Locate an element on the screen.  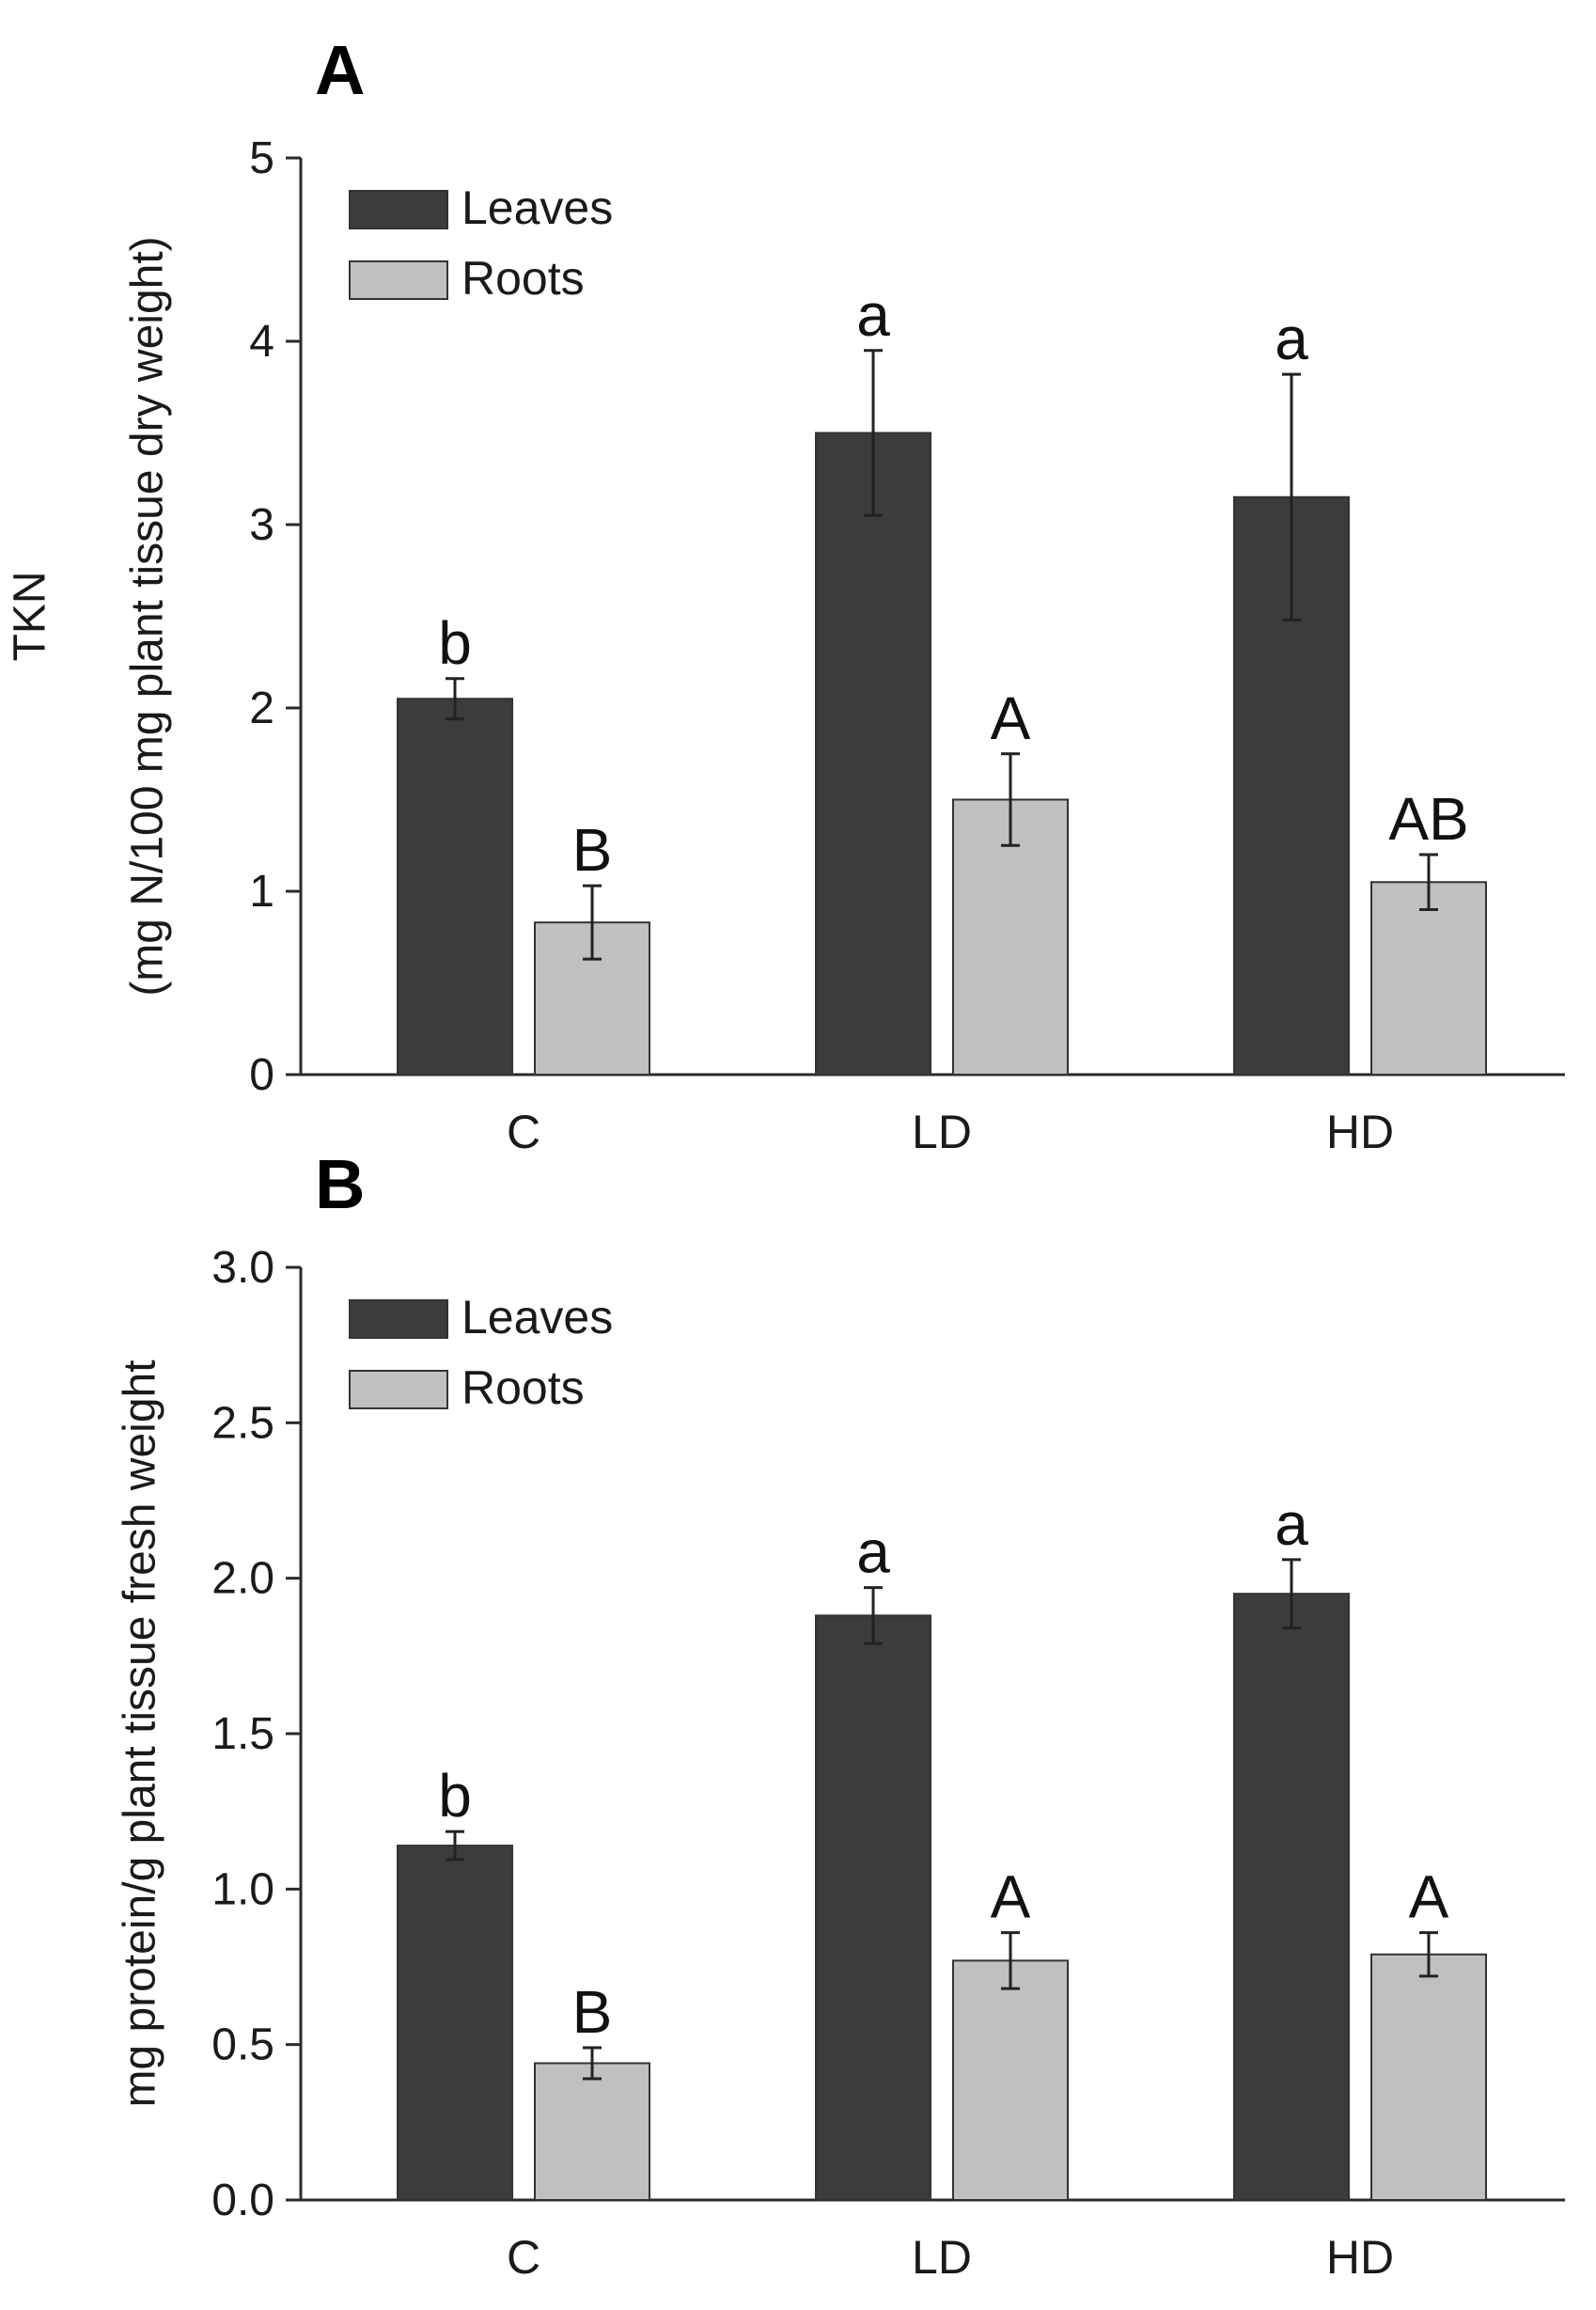
y-axis-title: mg protein/g plant tissue fresh weight is located at coordinates (140, 1733).